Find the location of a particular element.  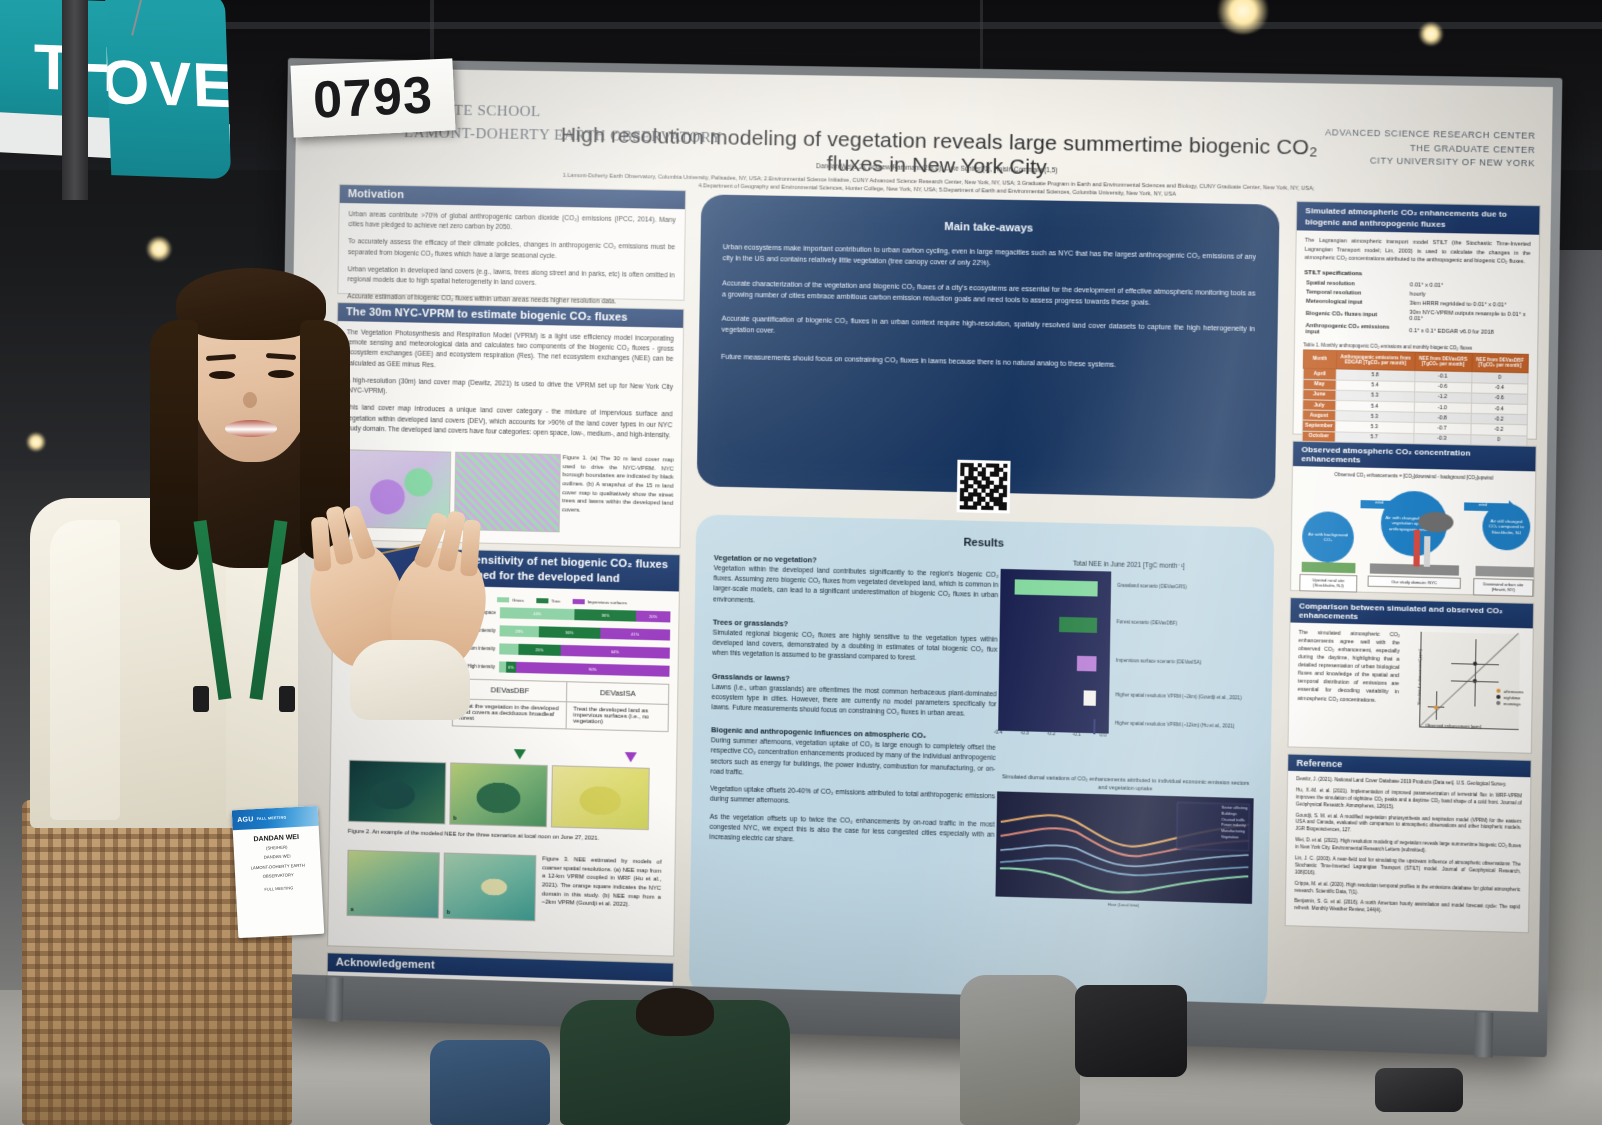

cell-month: August is located at coordinates (1319, 416).